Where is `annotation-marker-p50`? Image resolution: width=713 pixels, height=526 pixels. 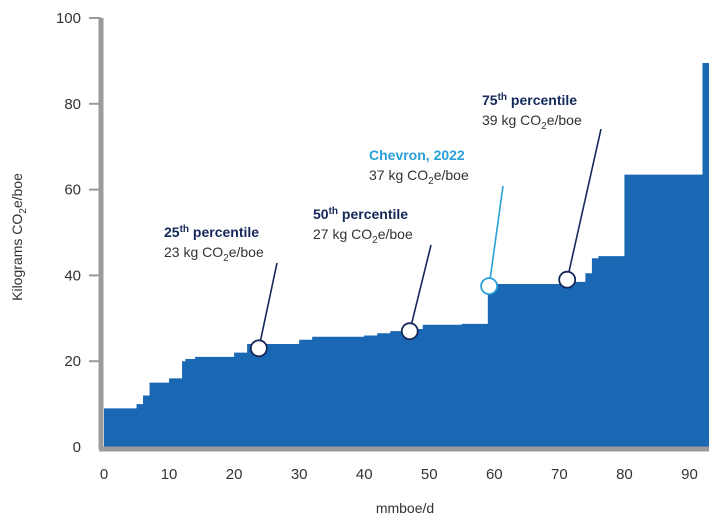
annotation-marker-p50 is located at coordinates (409, 331).